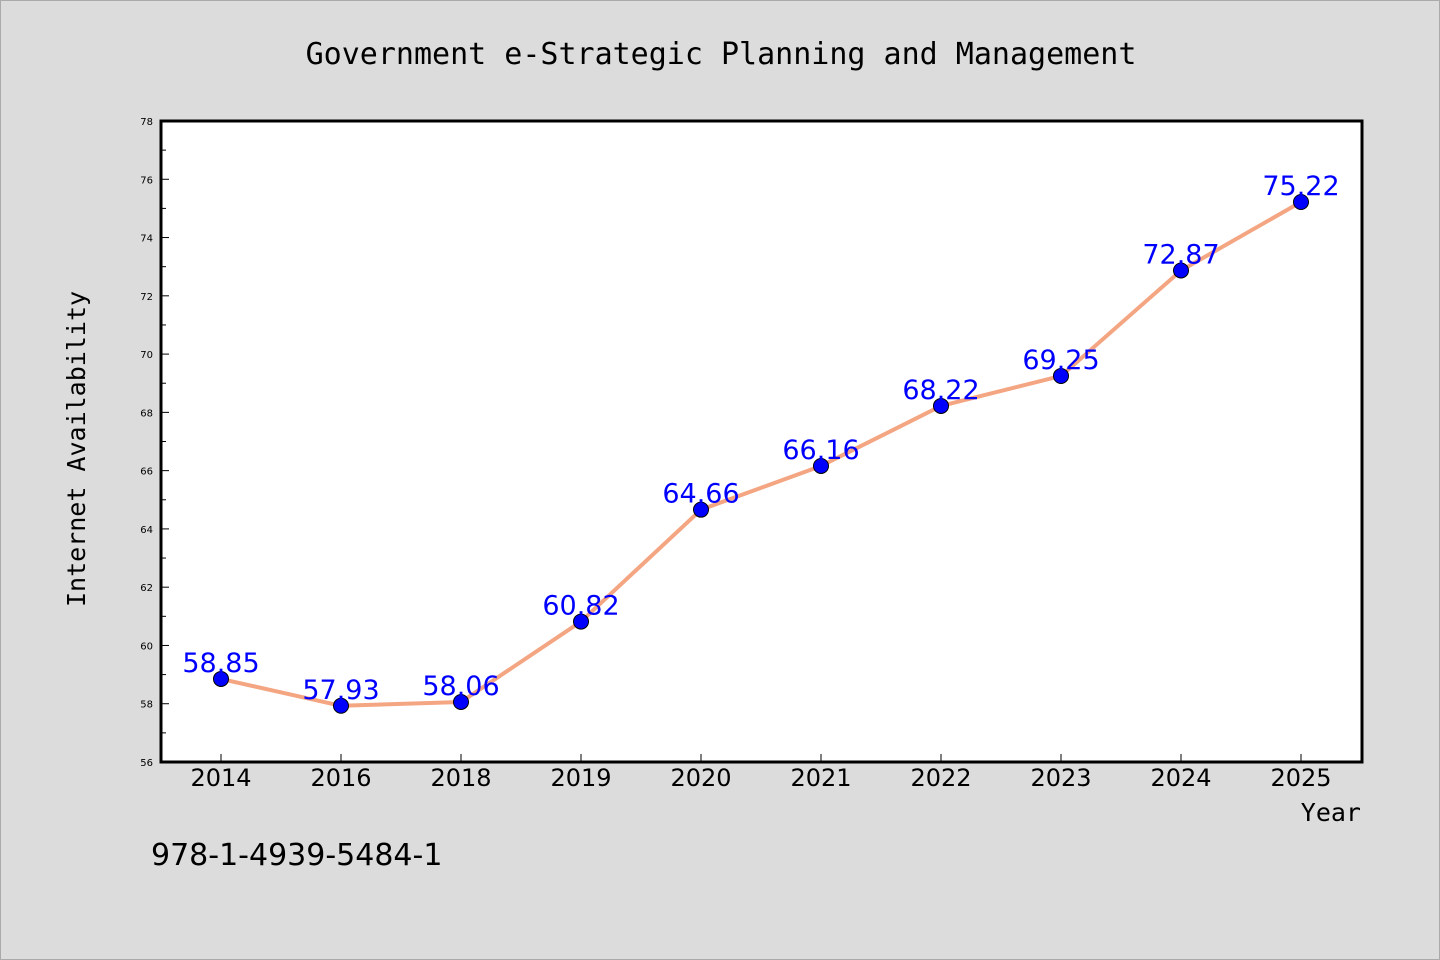 This screenshot has height=960, width=1440. I want to click on y-axis-ticks: 56 58 60 62 64 66 68 70 72 74 76 78, so click(154, 443).